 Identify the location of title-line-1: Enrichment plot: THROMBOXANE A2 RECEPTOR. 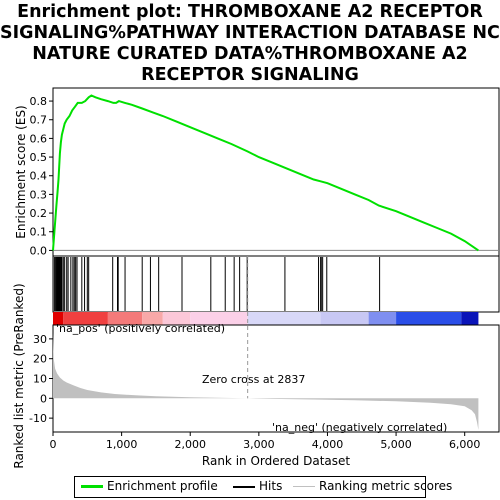
(250, 12).